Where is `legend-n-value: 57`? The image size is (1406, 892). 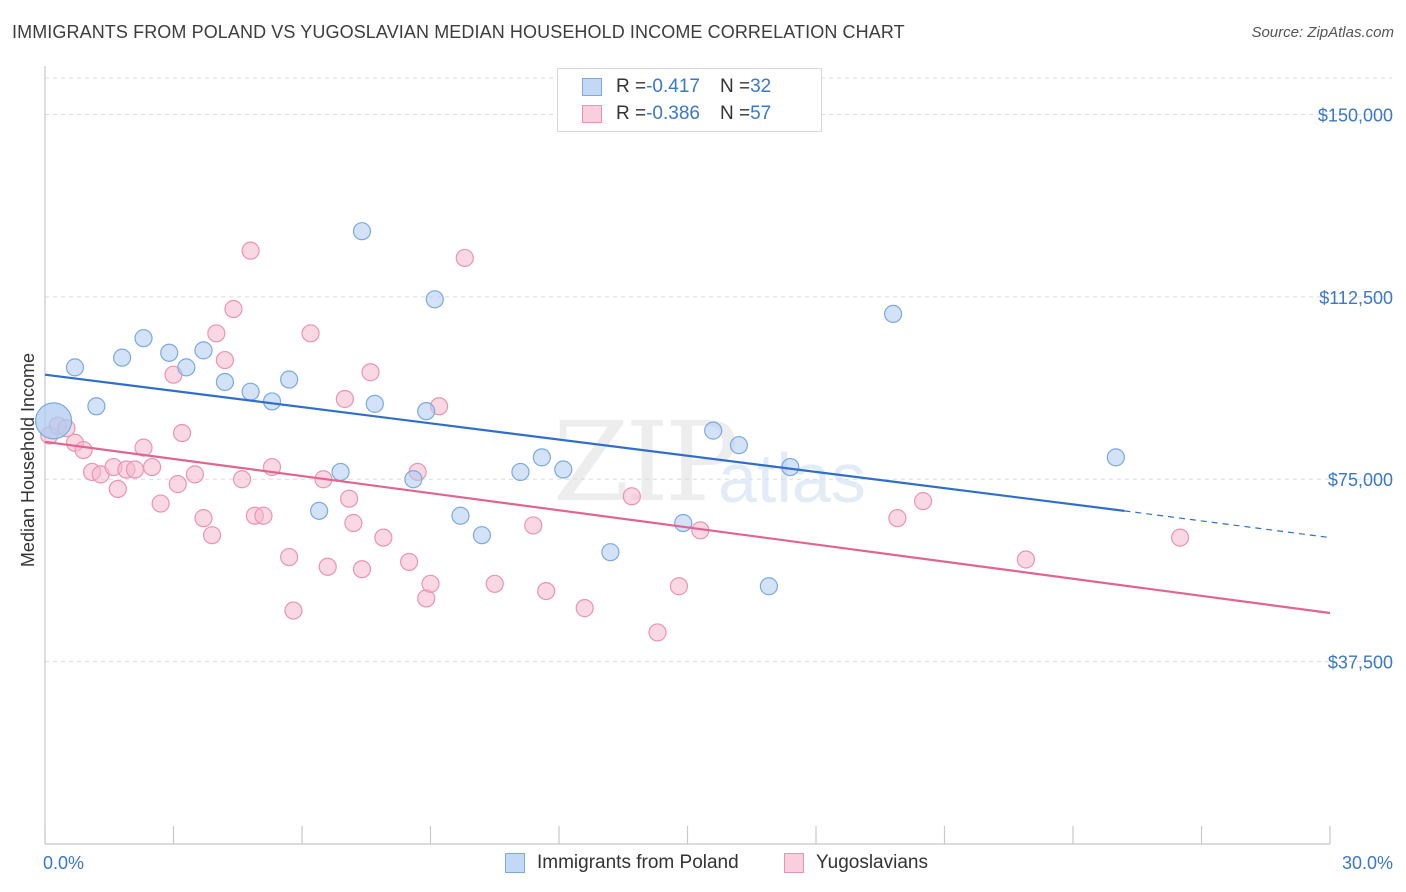
legend-n-value: 57 is located at coordinates (761, 113).